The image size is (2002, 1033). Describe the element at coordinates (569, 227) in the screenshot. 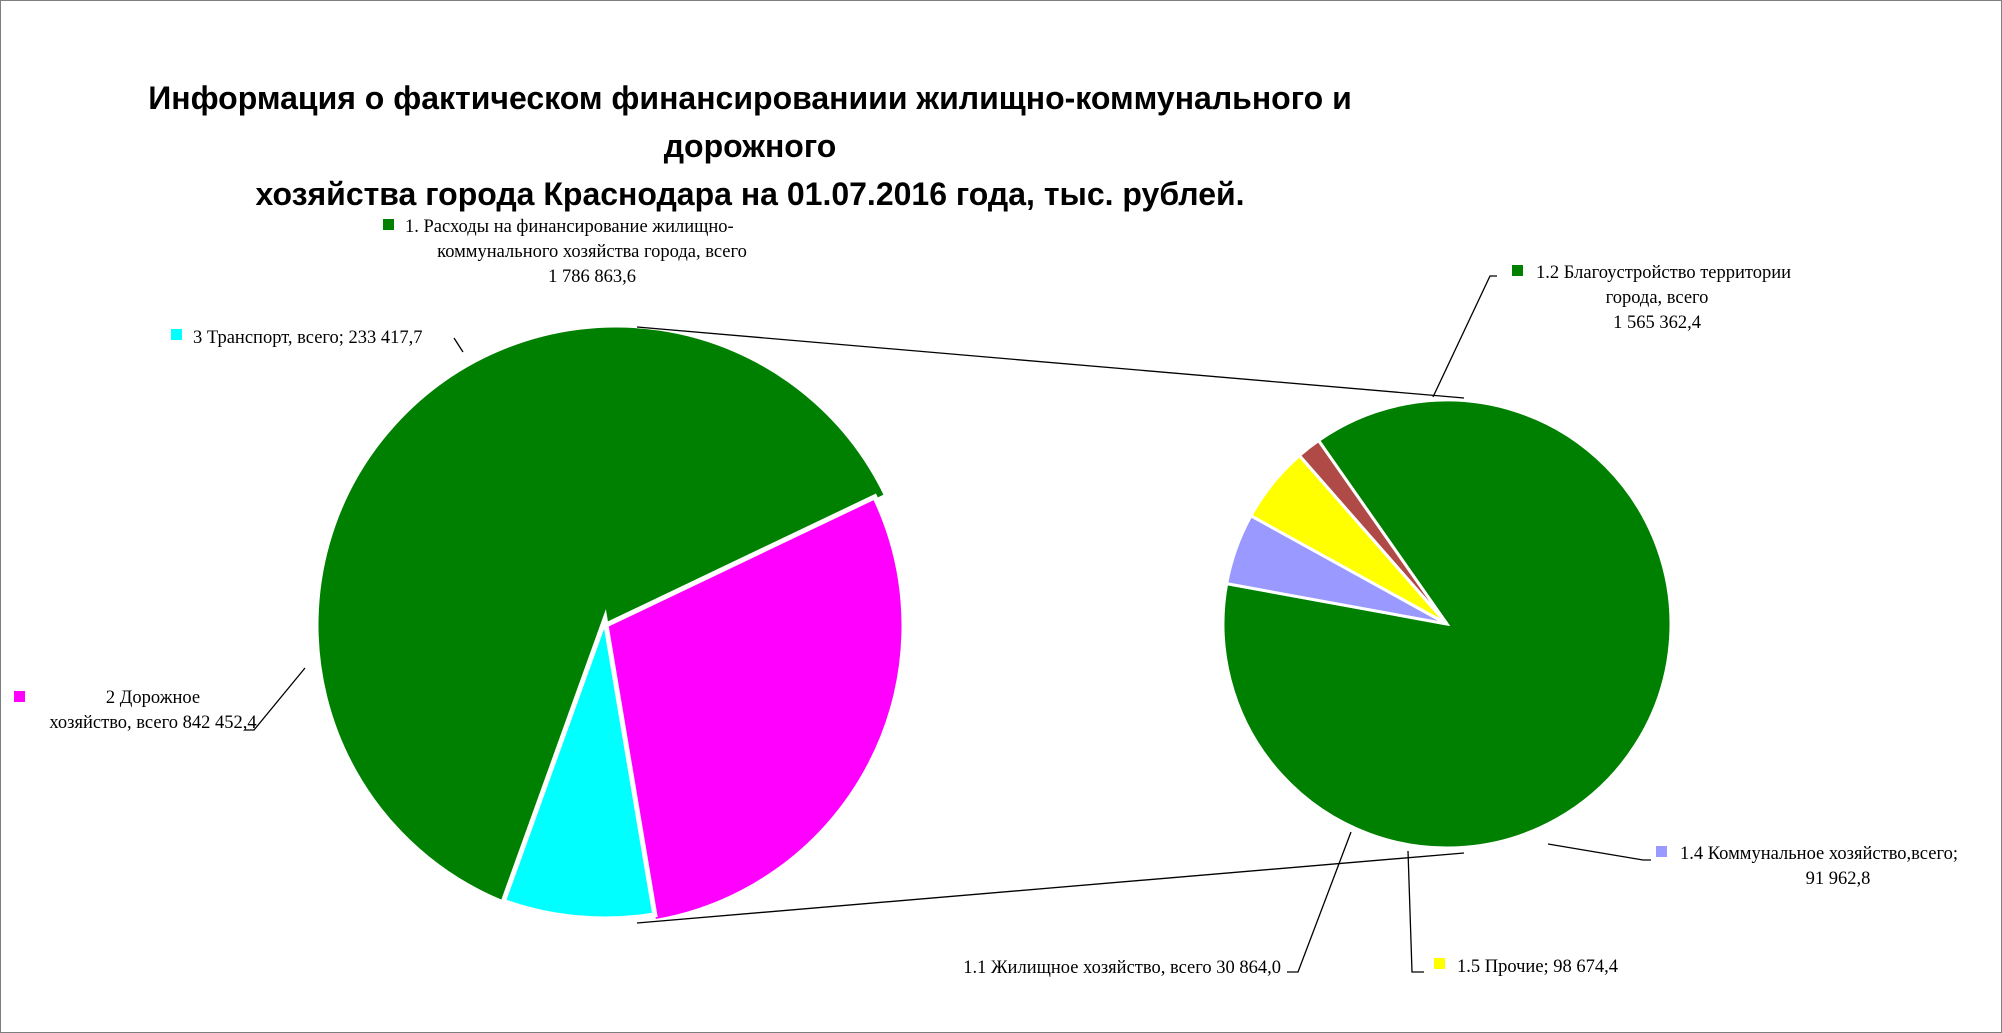

I see `data-label-housing-line-1: 1. Расходы на финансирование жилищно-` at that location.